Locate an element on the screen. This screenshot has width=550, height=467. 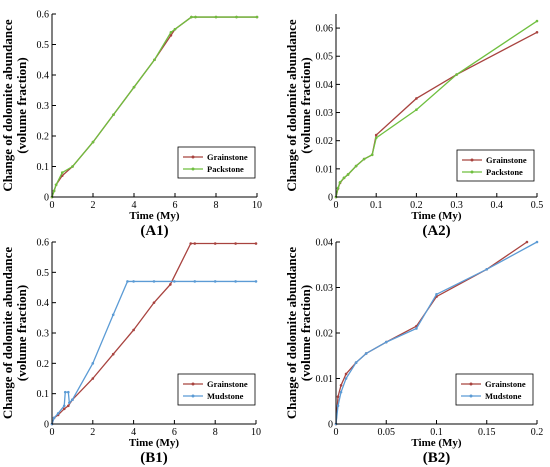
panel-label: (B1) is located at coordinates (154, 458).